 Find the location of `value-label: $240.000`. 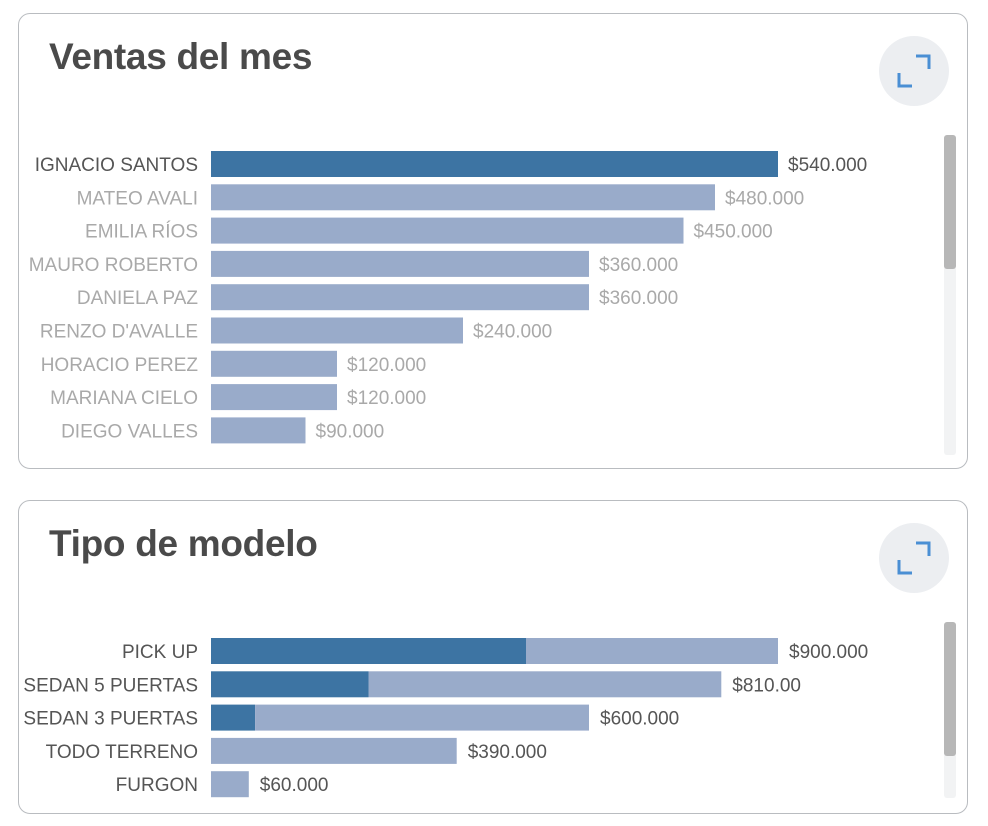

value-label: $240.000 is located at coordinates (512, 332).